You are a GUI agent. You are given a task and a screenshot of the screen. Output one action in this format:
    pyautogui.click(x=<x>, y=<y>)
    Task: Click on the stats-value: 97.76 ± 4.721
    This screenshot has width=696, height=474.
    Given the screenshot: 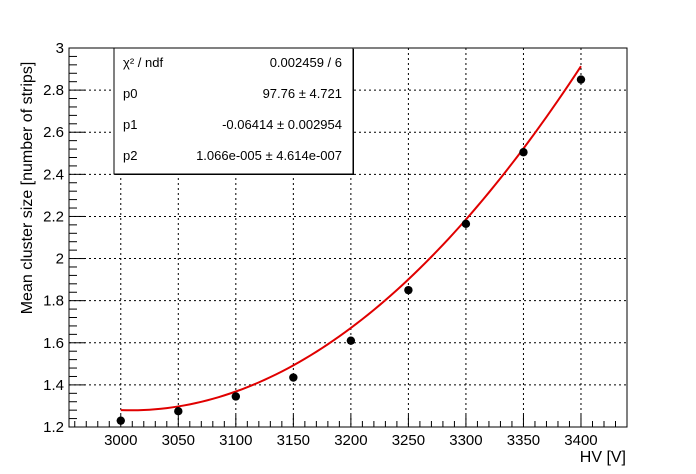 What is the action you would take?
    pyautogui.click(x=302, y=93)
    